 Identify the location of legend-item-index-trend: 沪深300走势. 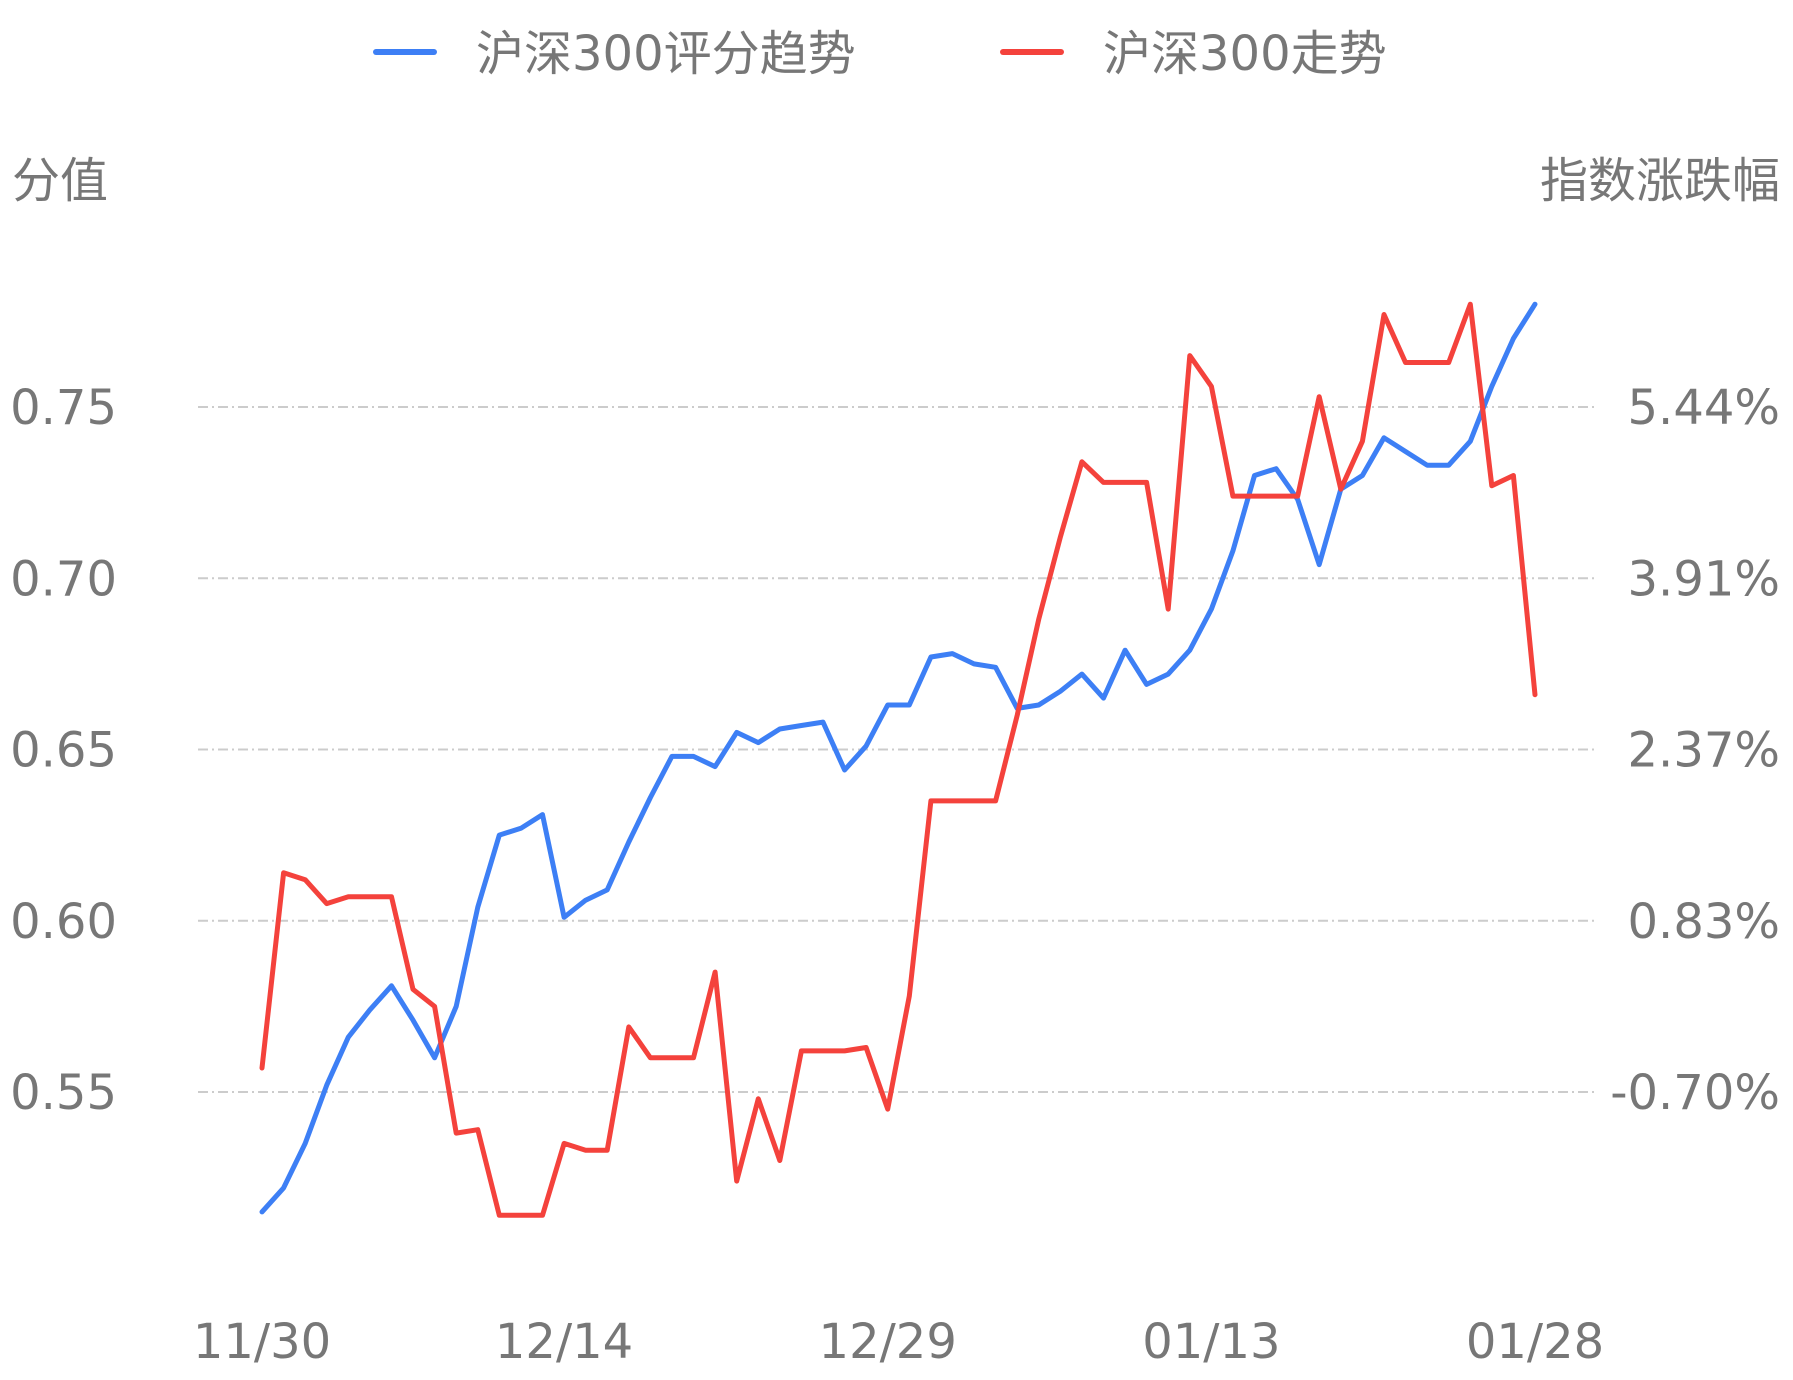
(1193, 54).